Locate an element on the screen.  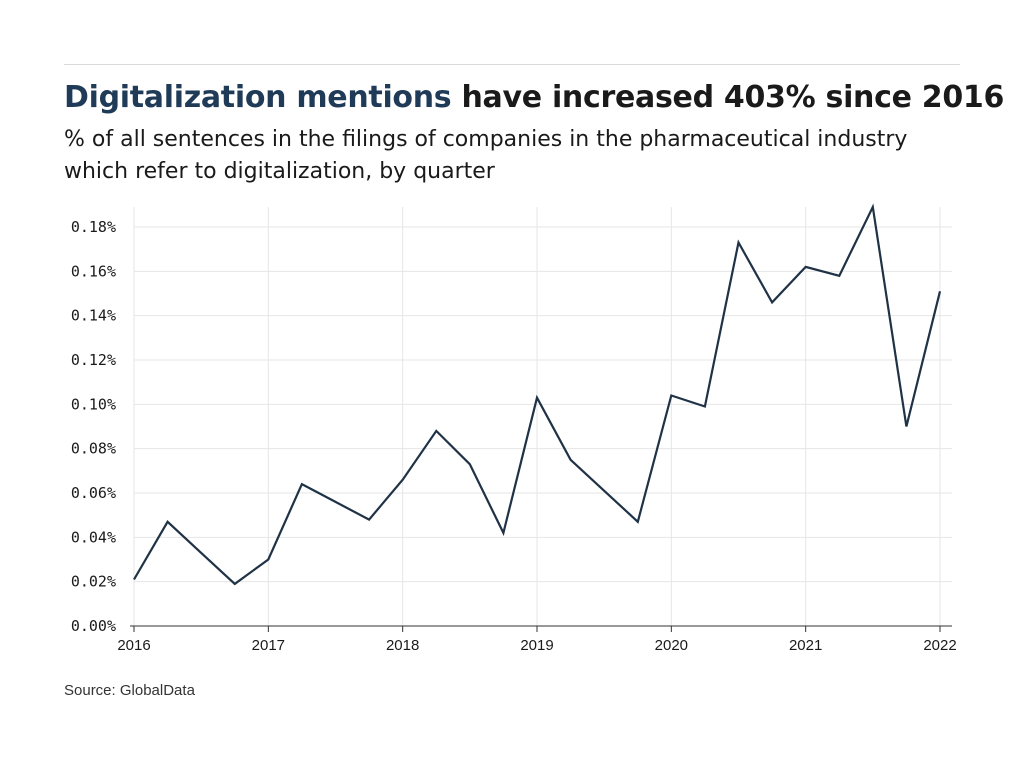
source-note: Source: GlobalData is located at coordinates (129, 690).